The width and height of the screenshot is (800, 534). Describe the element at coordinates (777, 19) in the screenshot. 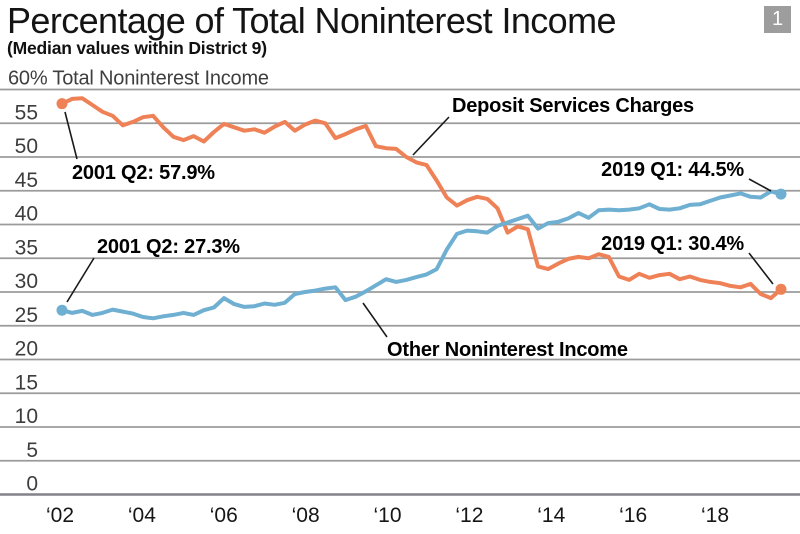

I see `figure-number-badge: 1` at that location.